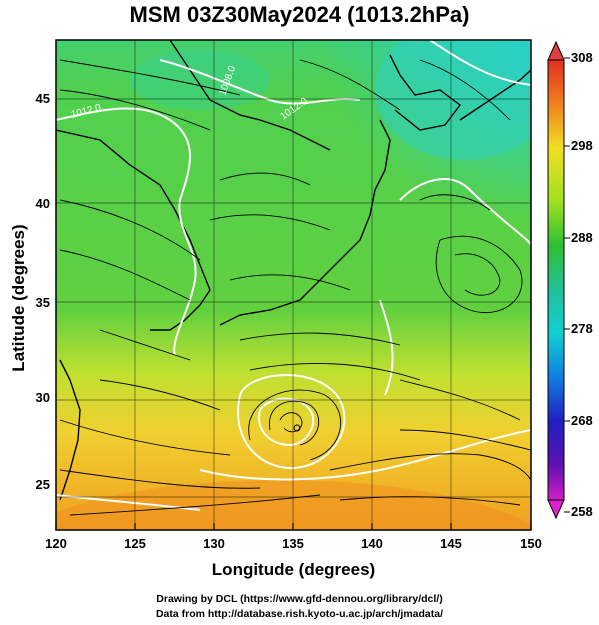 This screenshot has height=625, width=599. Describe the element at coordinates (43, 203) in the screenshot. I see `y-tick-label: 40` at that location.